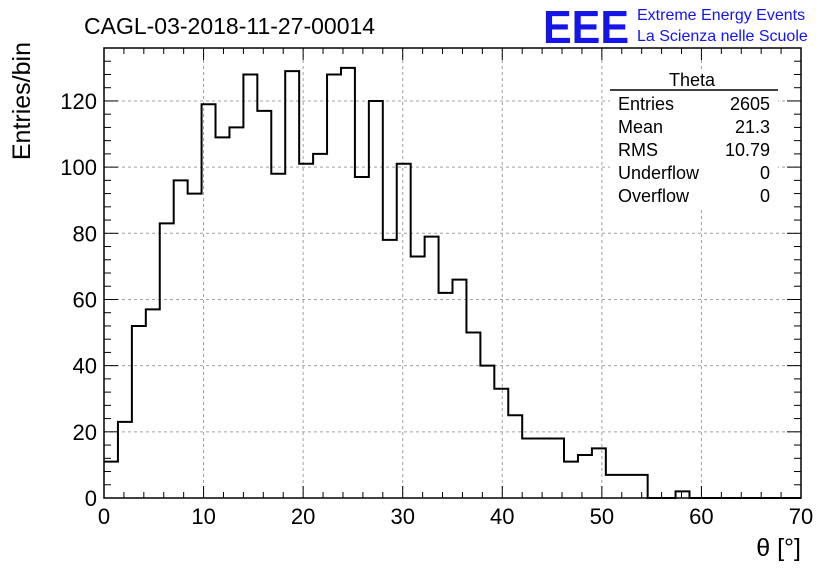 This screenshot has width=836, height=572. I want to click on y-tick-label: 60, so click(85, 299).